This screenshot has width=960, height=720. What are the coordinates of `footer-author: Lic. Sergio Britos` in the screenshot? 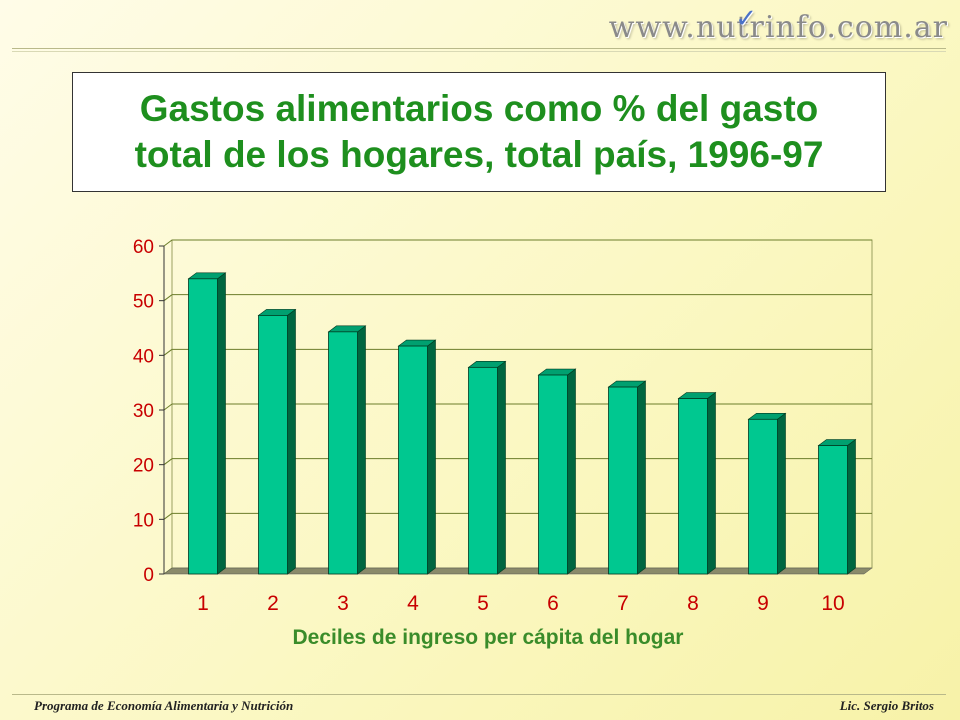 It's located at (886, 705).